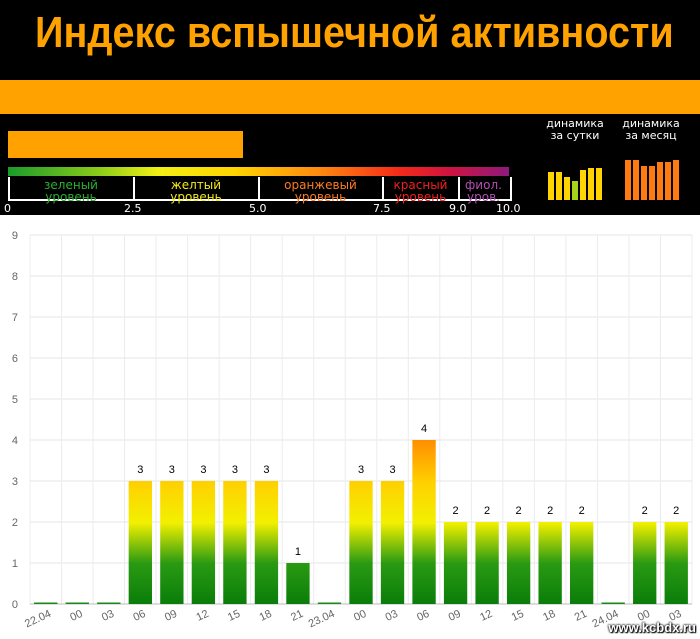 The height and width of the screenshot is (639, 700). What do you see at coordinates (258, 171) in the screenshot?
I see `scale-gradient` at bounding box center [258, 171].